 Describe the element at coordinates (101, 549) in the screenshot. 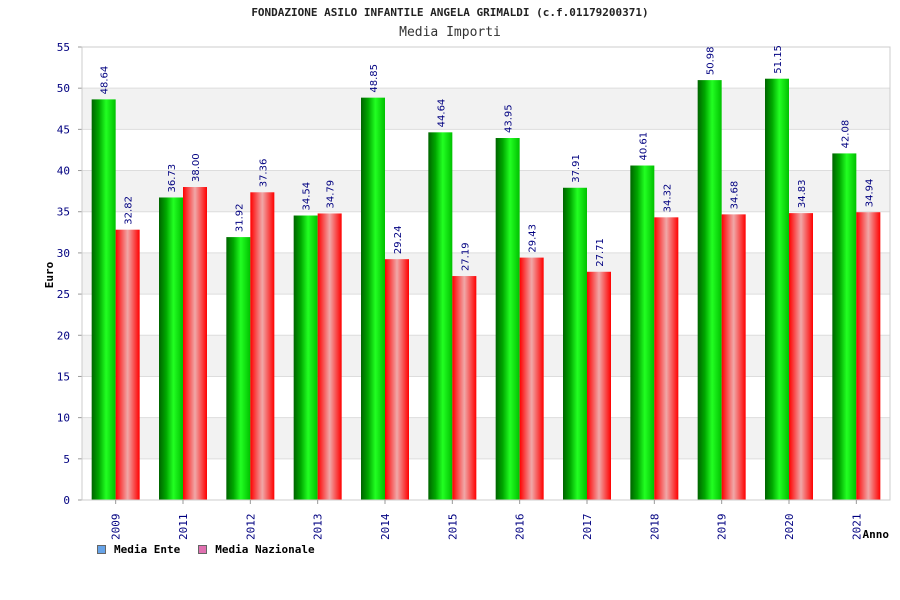

I see `legend-swatch-media-ente` at that location.